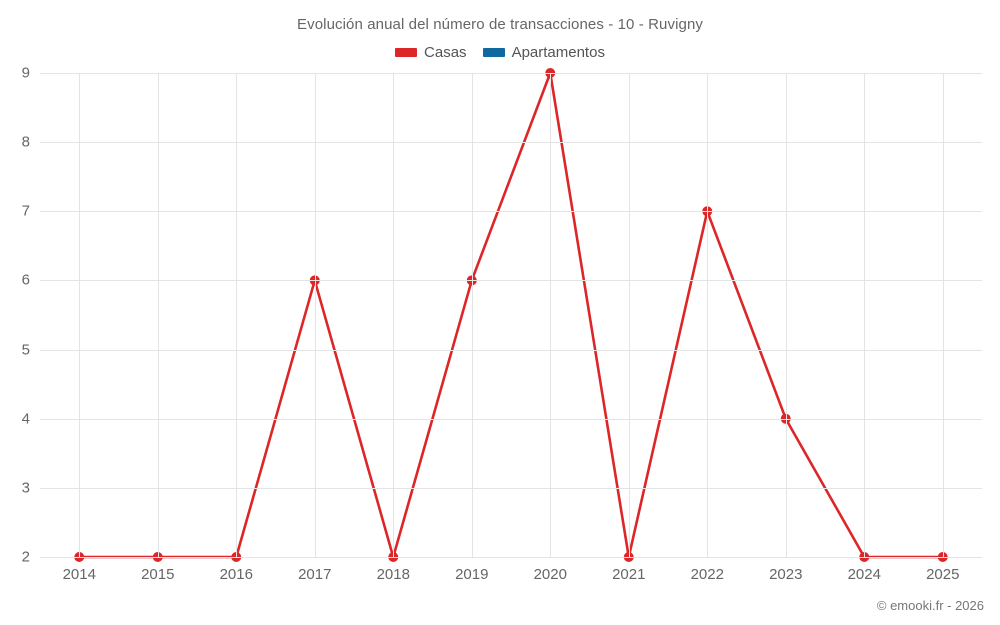 The height and width of the screenshot is (625, 1000). I want to click on x-axis-tick-label: 2016, so click(236, 574).